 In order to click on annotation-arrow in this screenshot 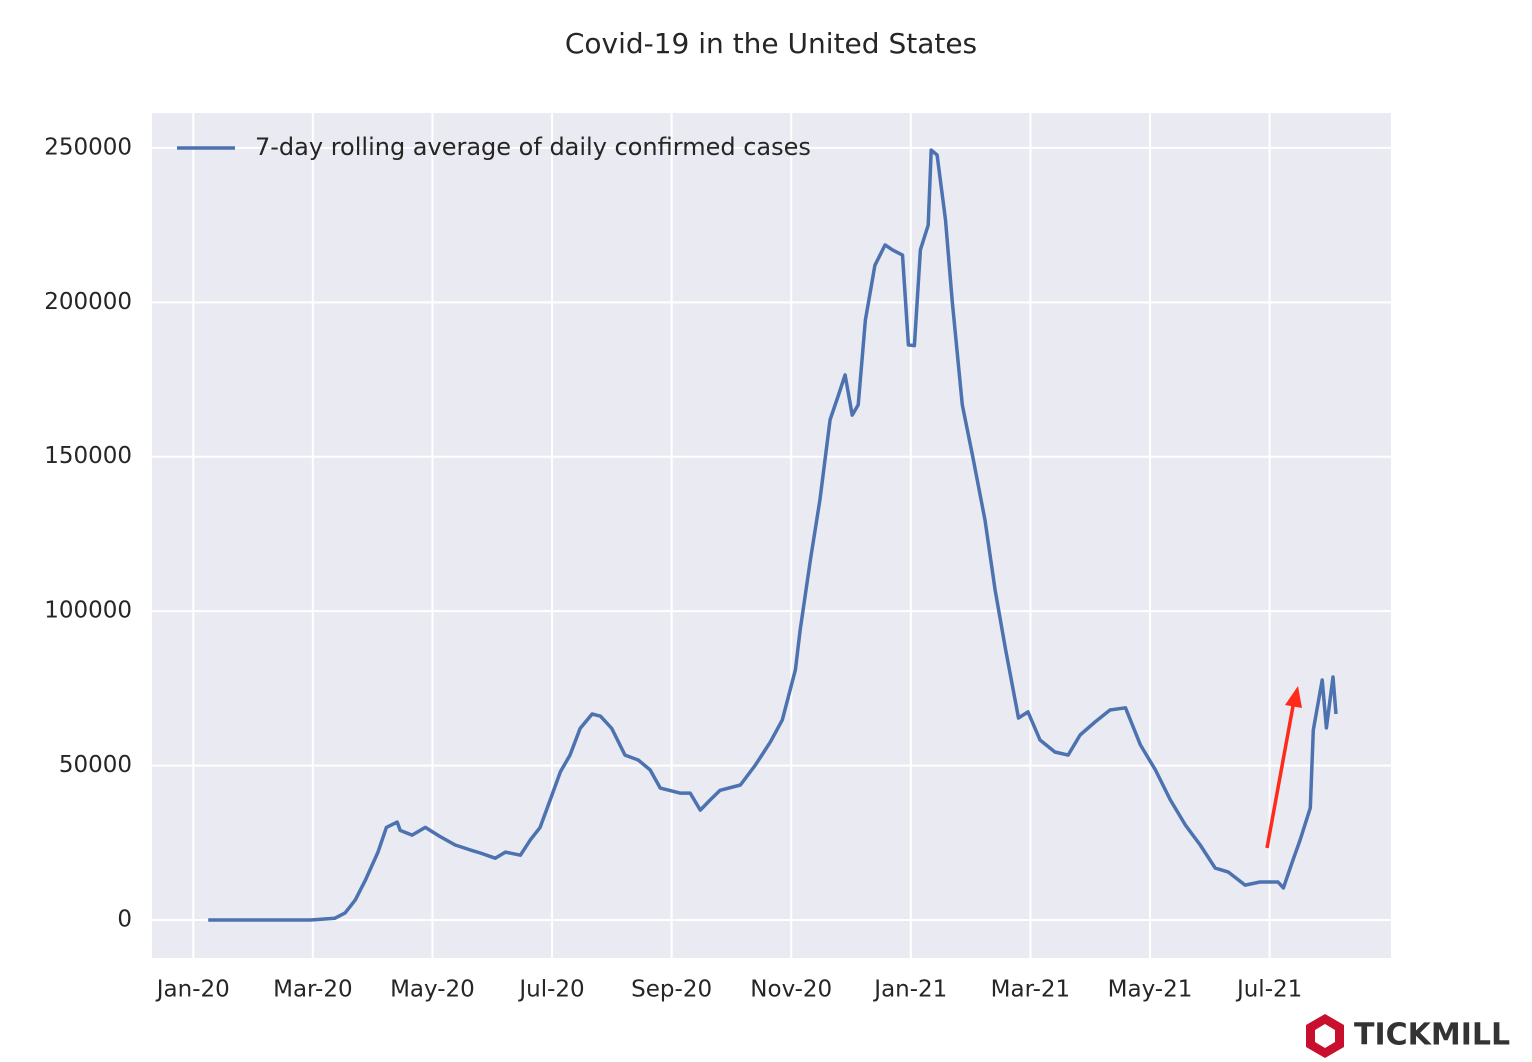, I will do `click(1283, 767)`.